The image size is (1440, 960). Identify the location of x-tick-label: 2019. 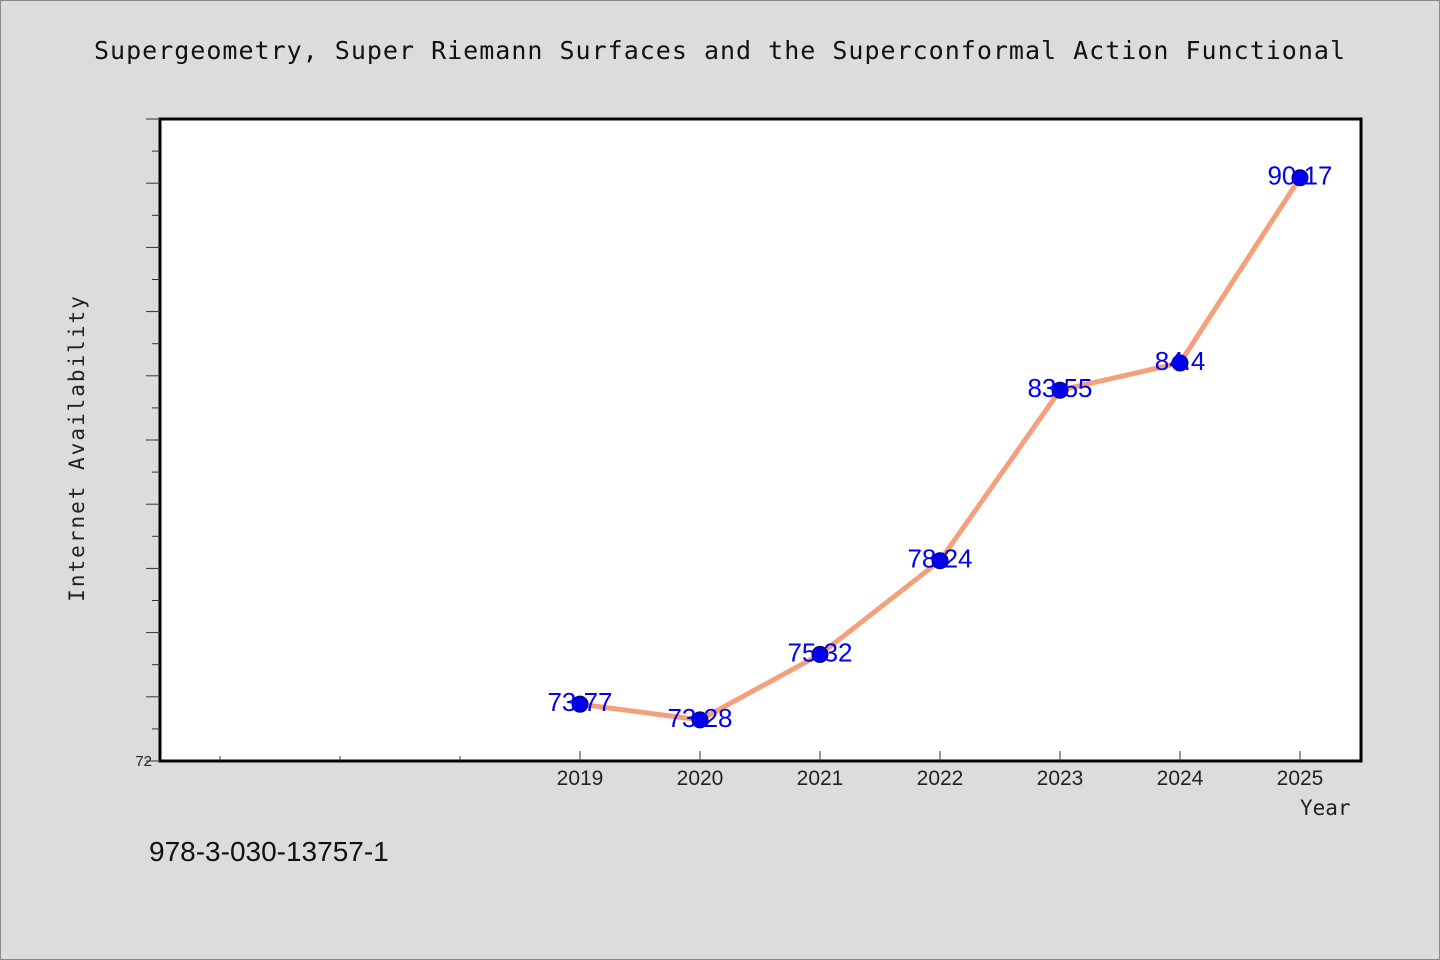
(580, 778).